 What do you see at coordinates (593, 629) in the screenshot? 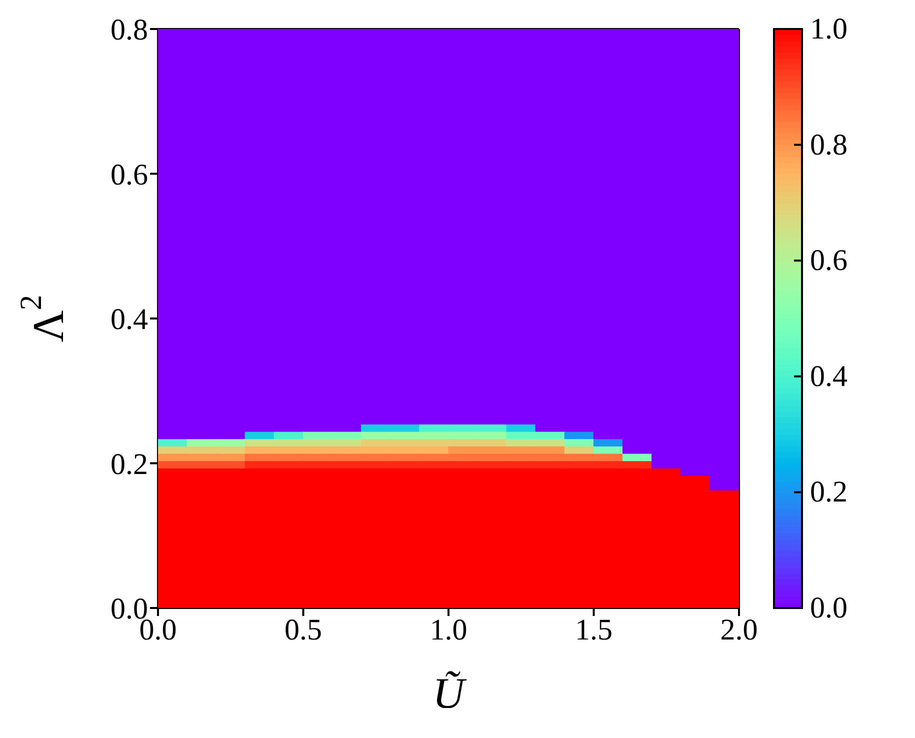
I see `x-tick-label: 1.5` at bounding box center [593, 629].